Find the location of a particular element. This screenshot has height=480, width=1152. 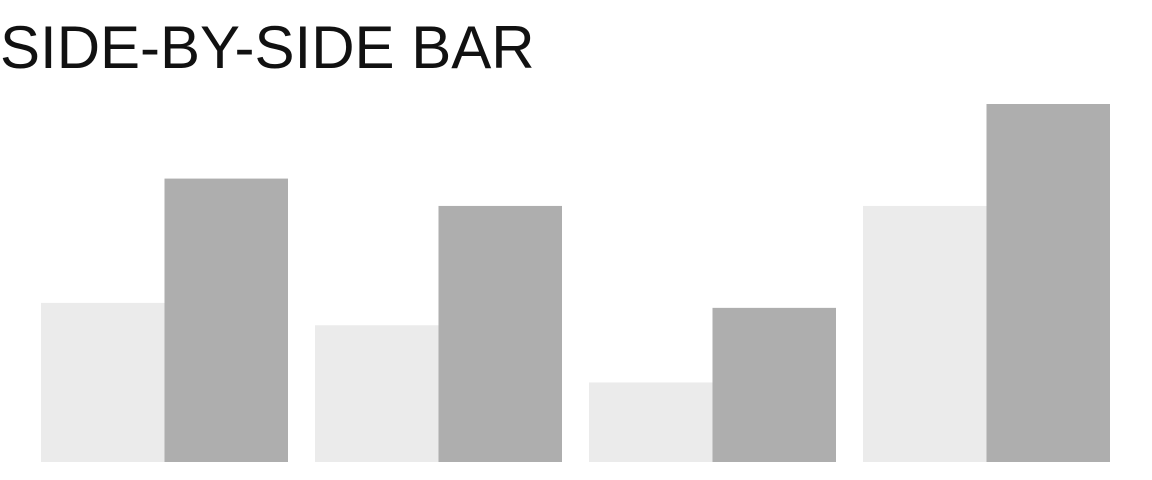

bar-series1-group1 is located at coordinates (103, 382).